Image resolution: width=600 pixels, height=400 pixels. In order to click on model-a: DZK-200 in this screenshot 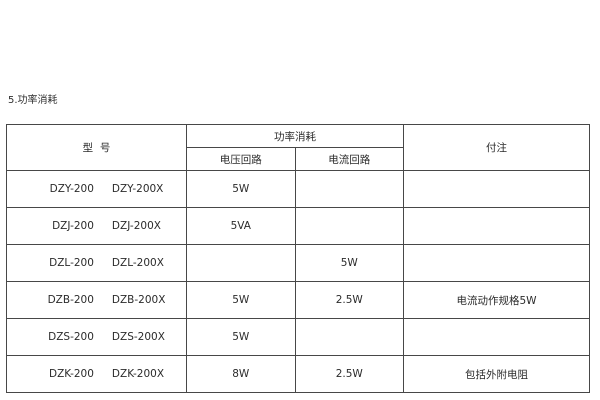, I will do `click(71, 374)`.